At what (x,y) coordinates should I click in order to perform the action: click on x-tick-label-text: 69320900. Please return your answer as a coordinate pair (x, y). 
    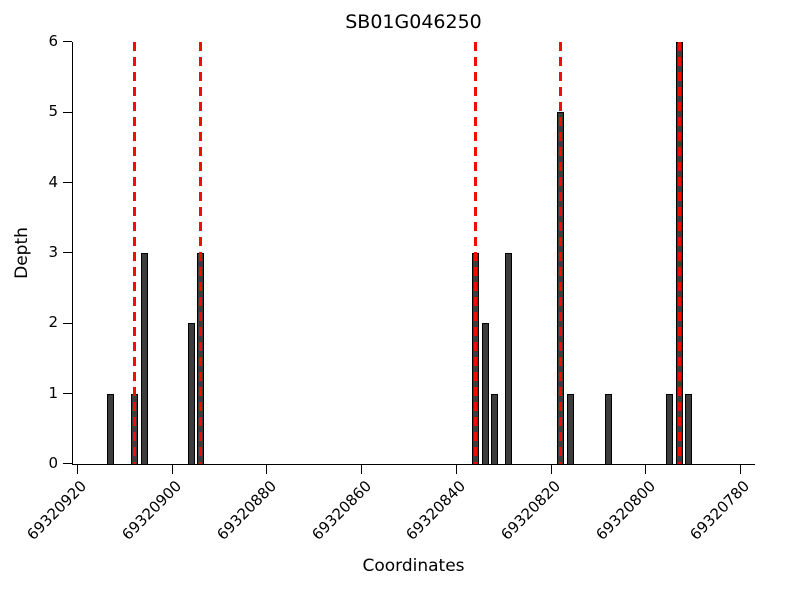
    Looking at the image, I should click on (152, 510).